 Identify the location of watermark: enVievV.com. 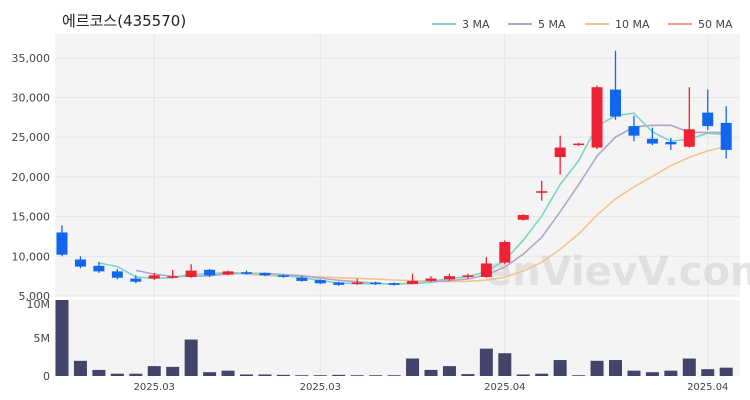
(617, 272).